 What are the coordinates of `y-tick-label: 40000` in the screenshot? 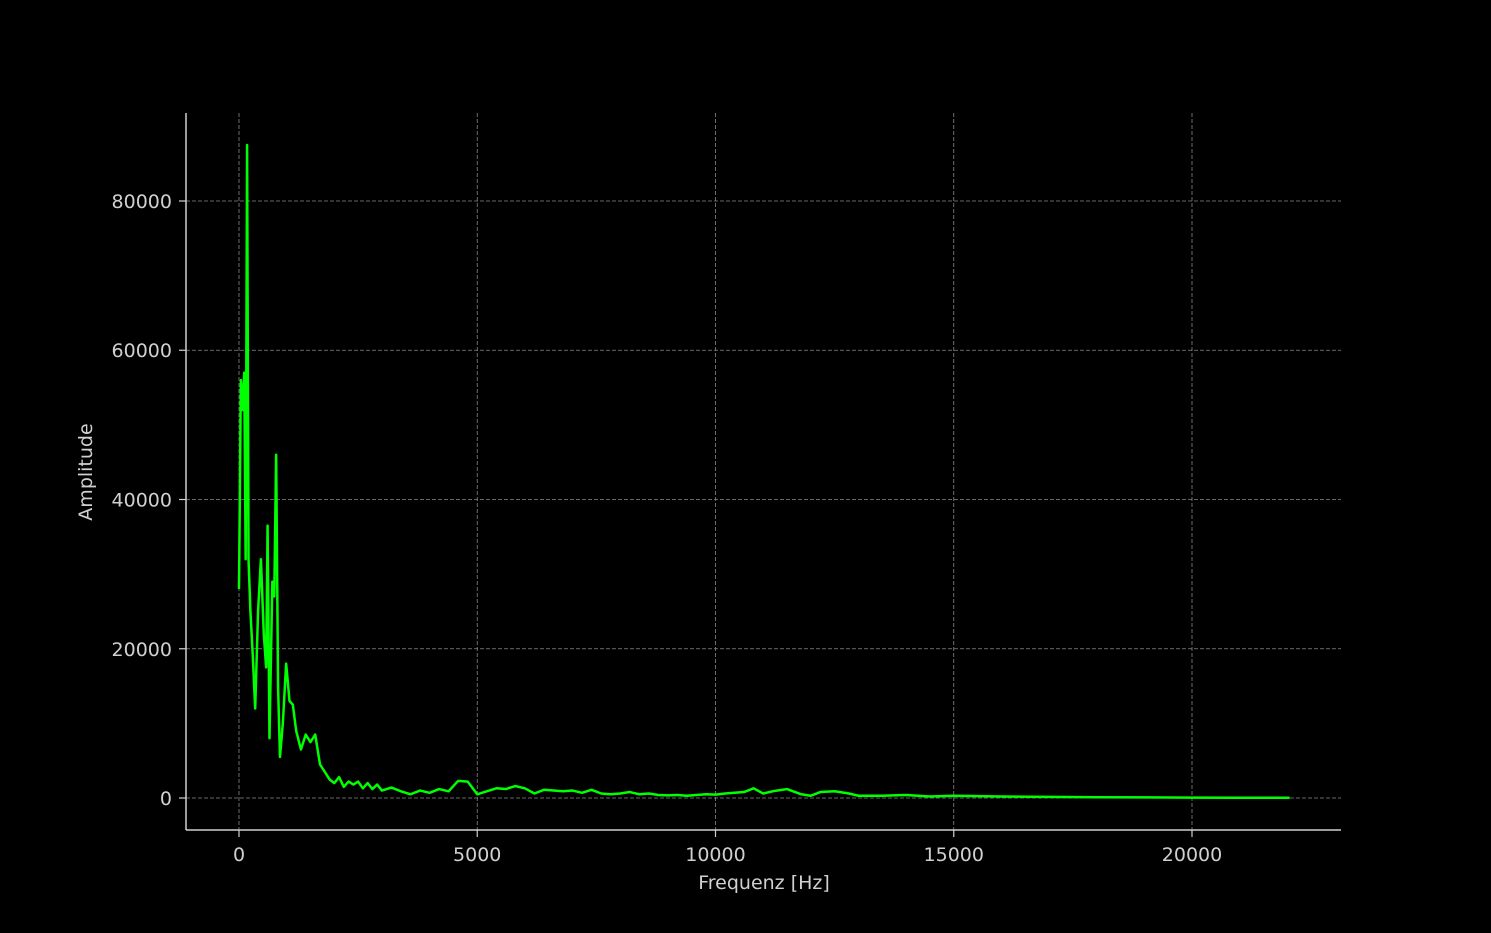 It's located at (142, 500).